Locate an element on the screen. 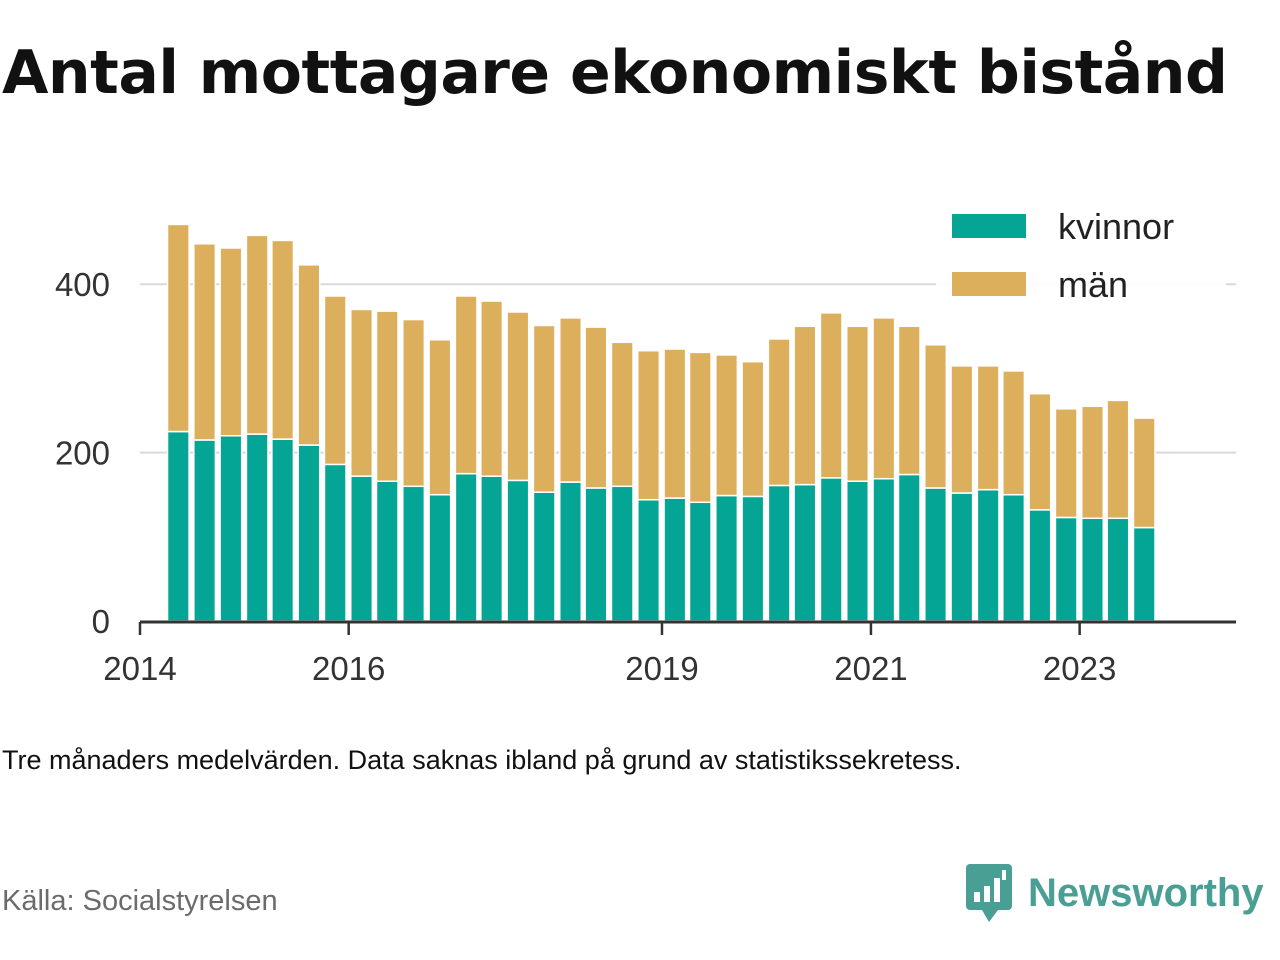  x-tick-label: 2016 is located at coordinates (348, 668).